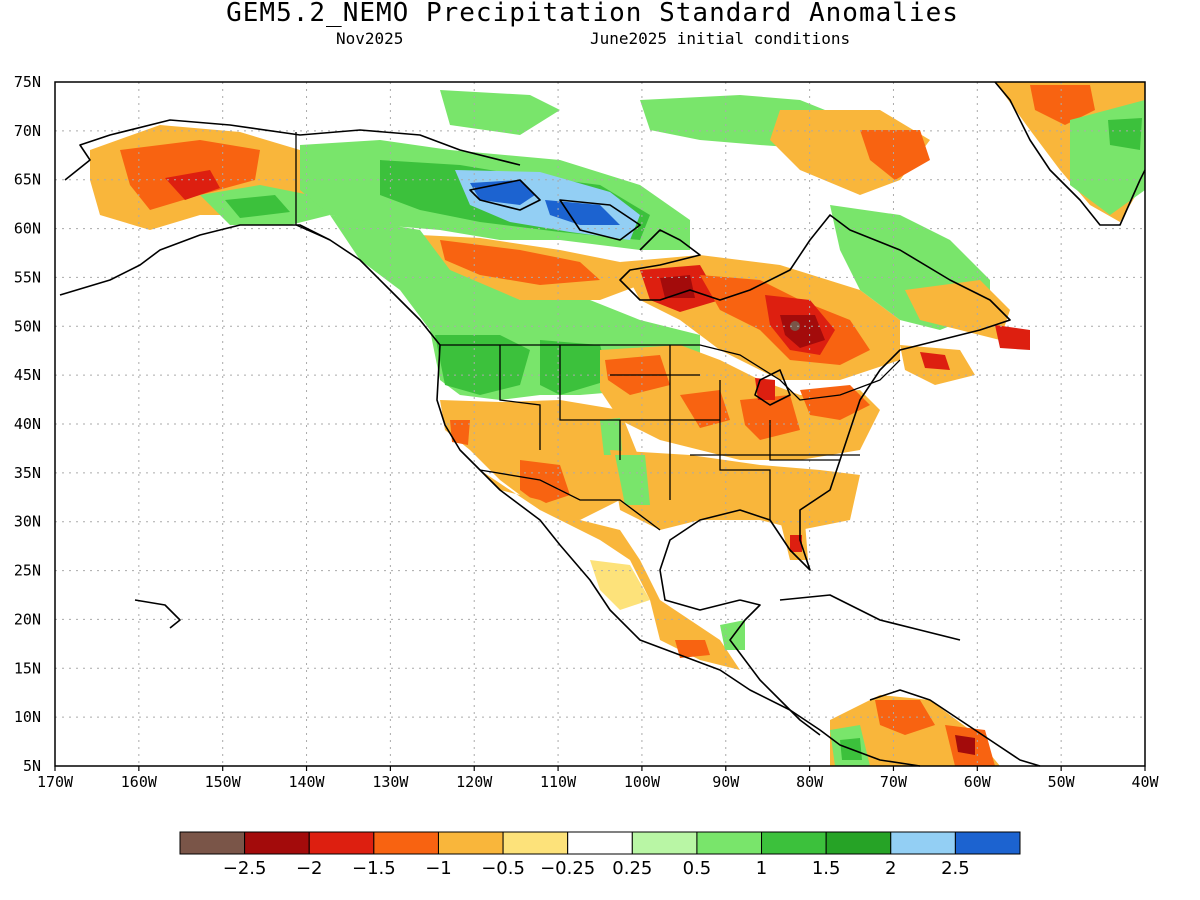  Describe the element at coordinates (596, 868) in the screenshot. I see `legend-labels: −2.5 −2 −1.5 −1 −0.5 −0.25 0.25 0.5 1 1.5 2 2.5` at that location.